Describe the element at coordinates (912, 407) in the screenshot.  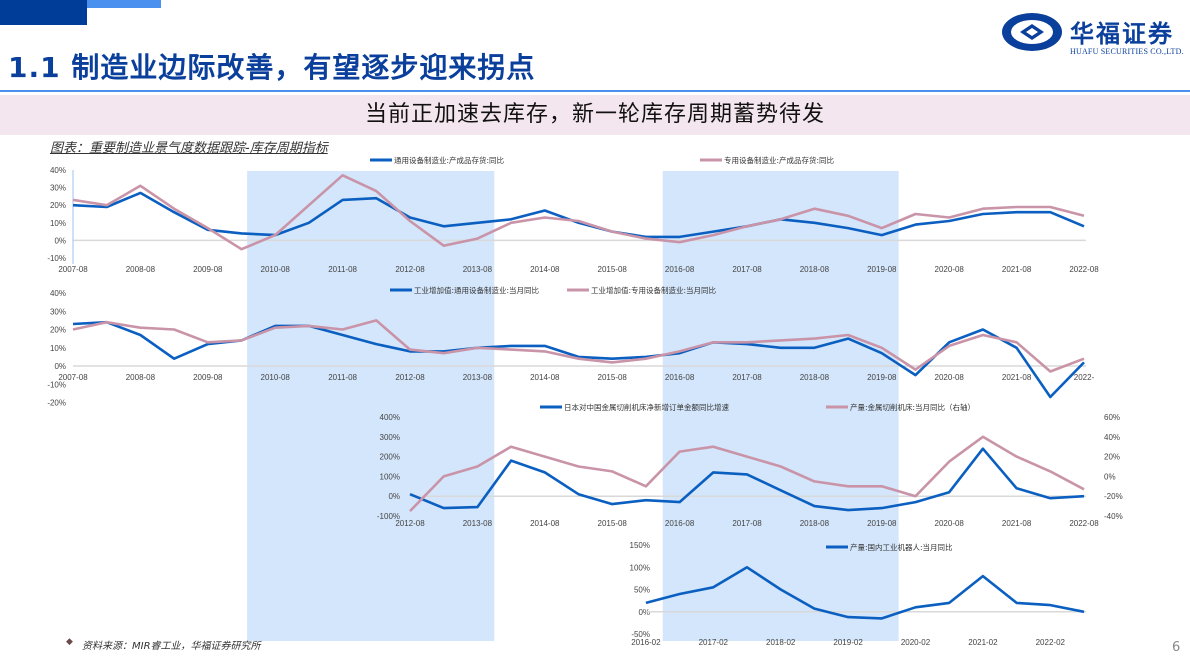
I see `legend-label: 产量:金属切削机床:当月同比（右轴）` at that location.